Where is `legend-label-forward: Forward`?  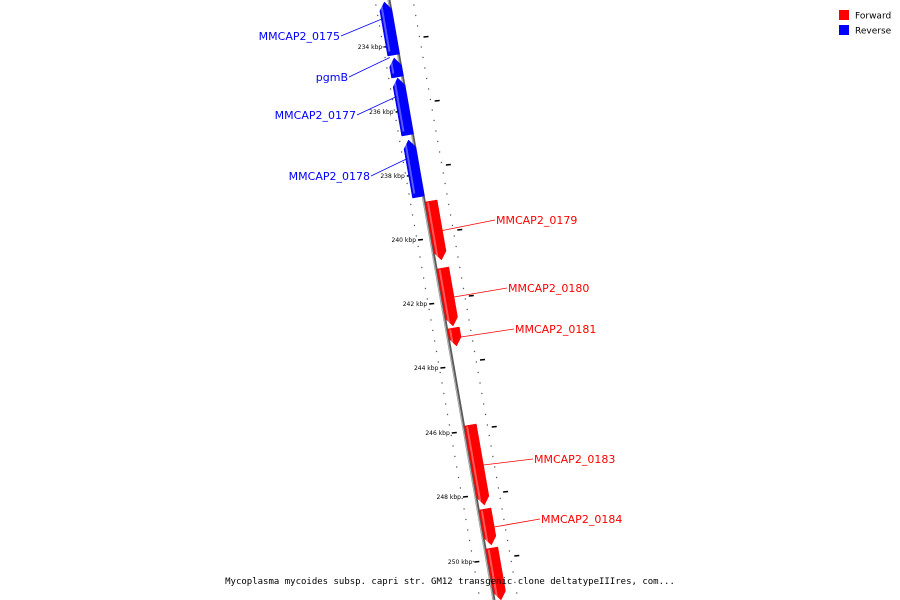 legend-label-forward: Forward is located at coordinates (873, 17).